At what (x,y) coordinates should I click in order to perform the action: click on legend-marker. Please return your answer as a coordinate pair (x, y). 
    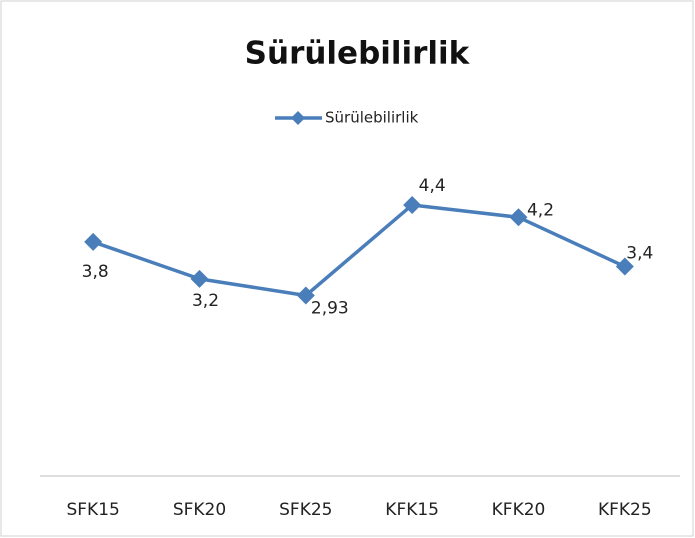
    Looking at the image, I should click on (298, 118).